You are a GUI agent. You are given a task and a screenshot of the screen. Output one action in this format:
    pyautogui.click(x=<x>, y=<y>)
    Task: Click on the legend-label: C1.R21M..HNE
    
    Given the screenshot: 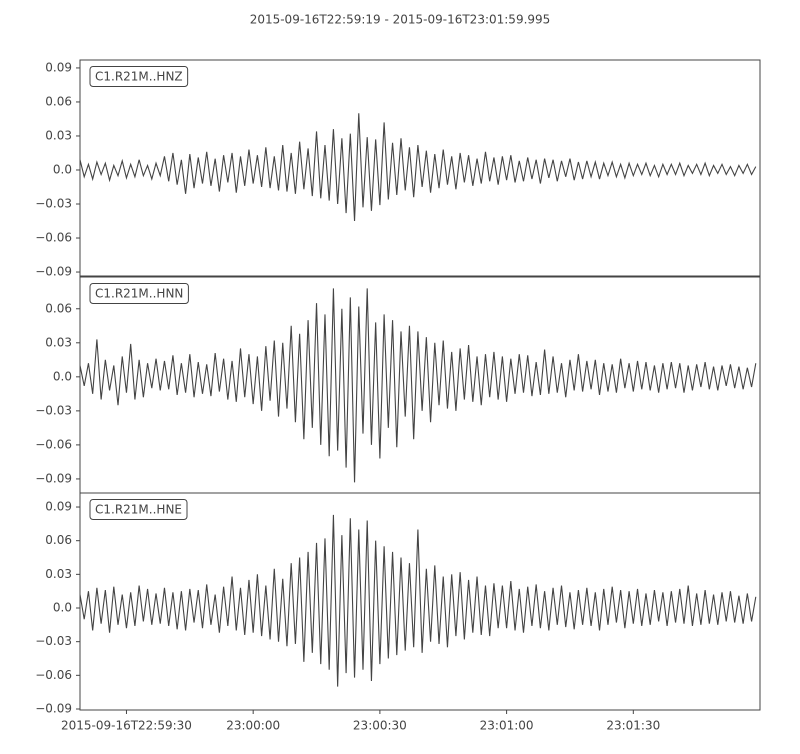 What is the action you would take?
    pyautogui.click(x=138, y=510)
    